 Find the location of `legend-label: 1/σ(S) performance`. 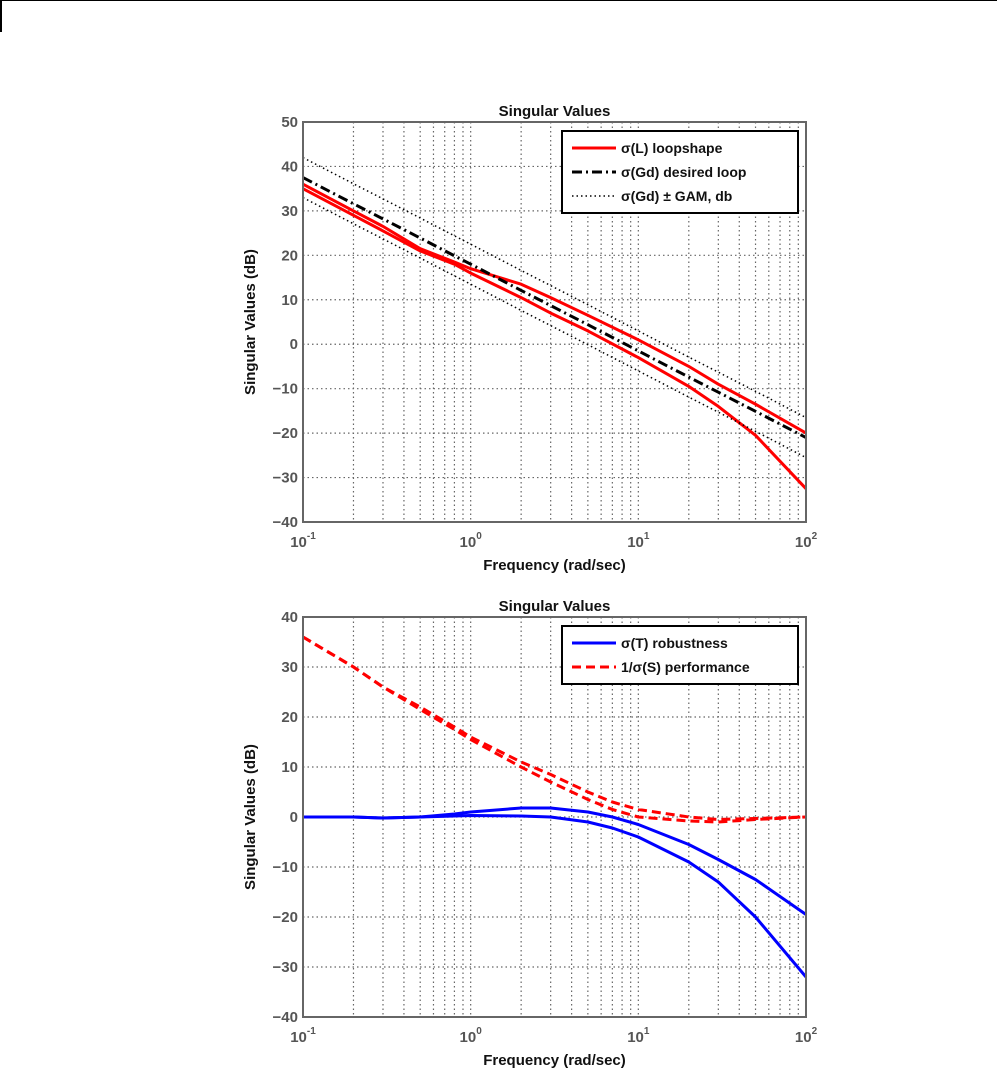

legend-label: 1/σ(S) performance is located at coordinates (685, 667).